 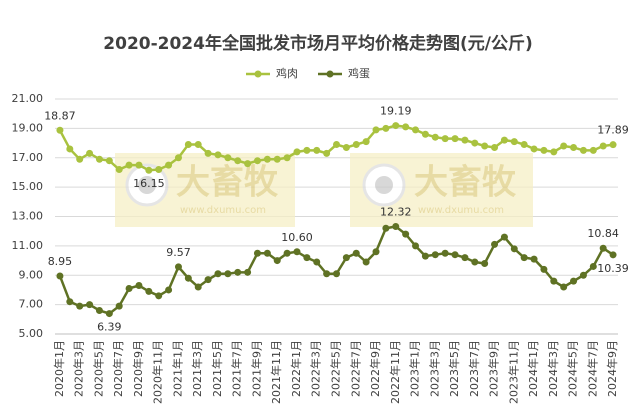 What do you see at coordinates (256, 368) in the screenshot?
I see `x-tick-label: 2021年9月` at bounding box center [256, 368].